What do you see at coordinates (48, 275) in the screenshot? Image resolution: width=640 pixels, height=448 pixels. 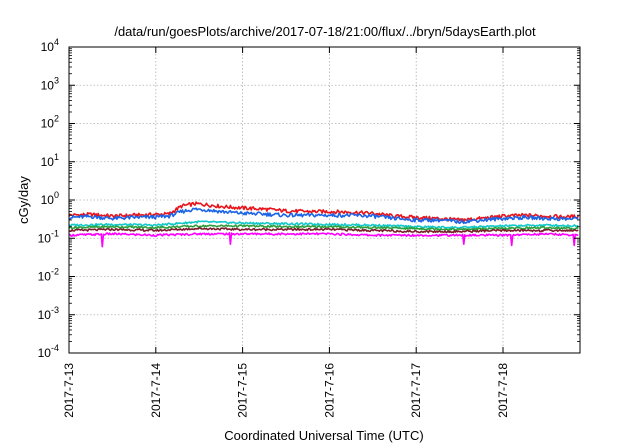 I see `y-tick-label: 10⁻²` at bounding box center [48, 275].